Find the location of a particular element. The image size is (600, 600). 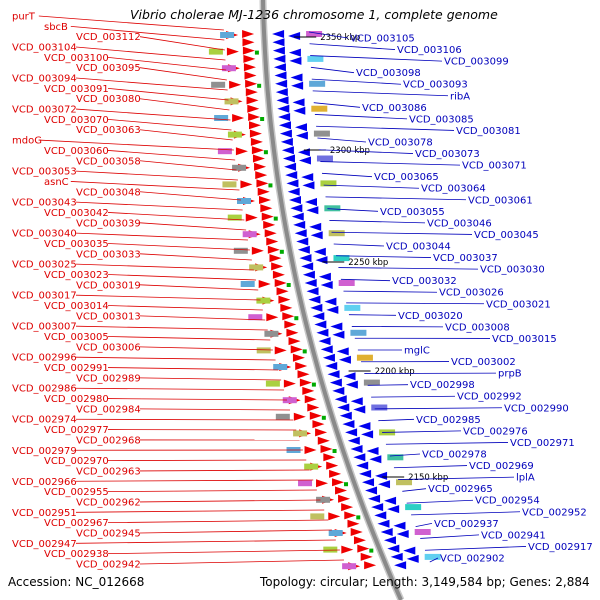

gene-label-left: VCD_002945 is located at coordinates (108, 533).